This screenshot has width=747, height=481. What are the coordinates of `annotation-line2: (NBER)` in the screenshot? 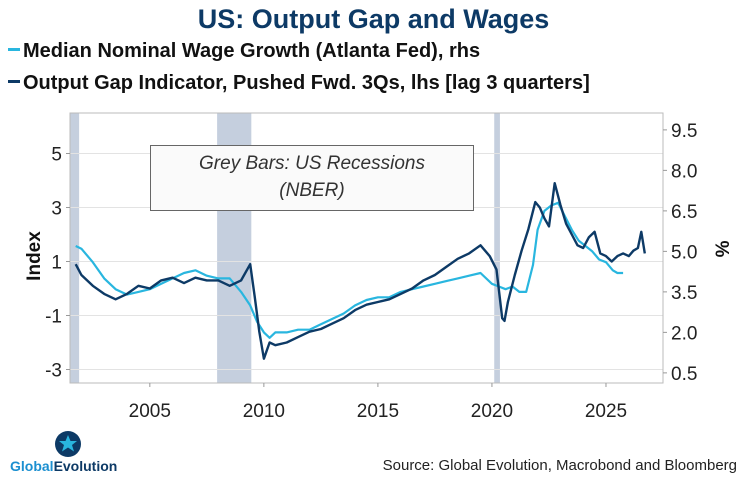 It's located at (312, 190).